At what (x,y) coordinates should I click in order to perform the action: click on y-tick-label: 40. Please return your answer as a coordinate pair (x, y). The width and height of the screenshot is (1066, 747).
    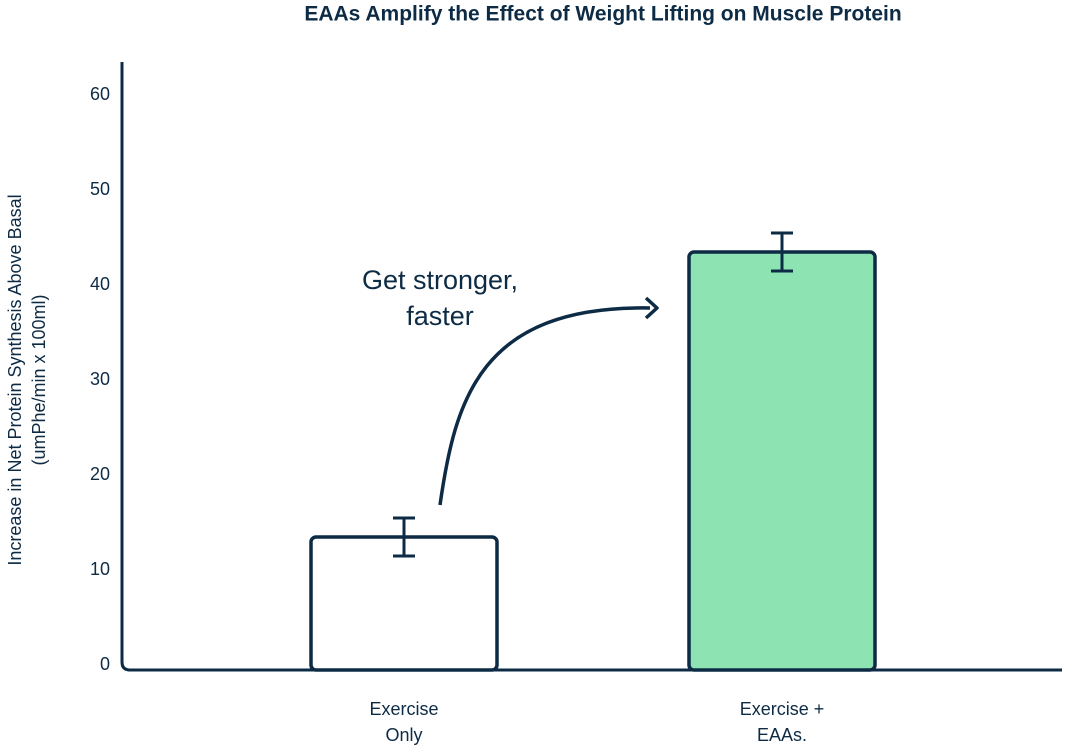
    Looking at the image, I should click on (100, 284).